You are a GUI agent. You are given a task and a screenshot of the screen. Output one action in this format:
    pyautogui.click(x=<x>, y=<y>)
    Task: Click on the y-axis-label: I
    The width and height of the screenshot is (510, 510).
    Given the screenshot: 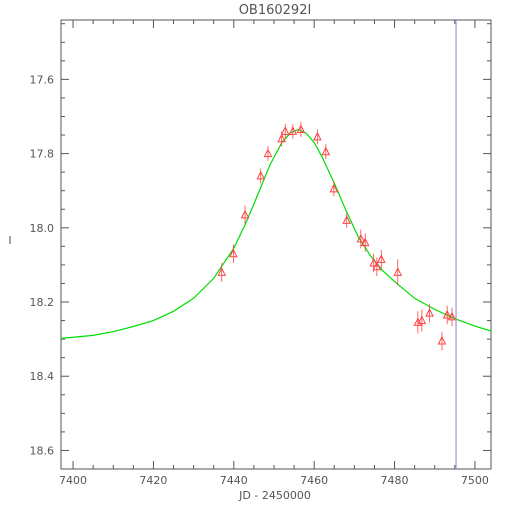 What is the action you would take?
    pyautogui.click(x=9, y=240)
    